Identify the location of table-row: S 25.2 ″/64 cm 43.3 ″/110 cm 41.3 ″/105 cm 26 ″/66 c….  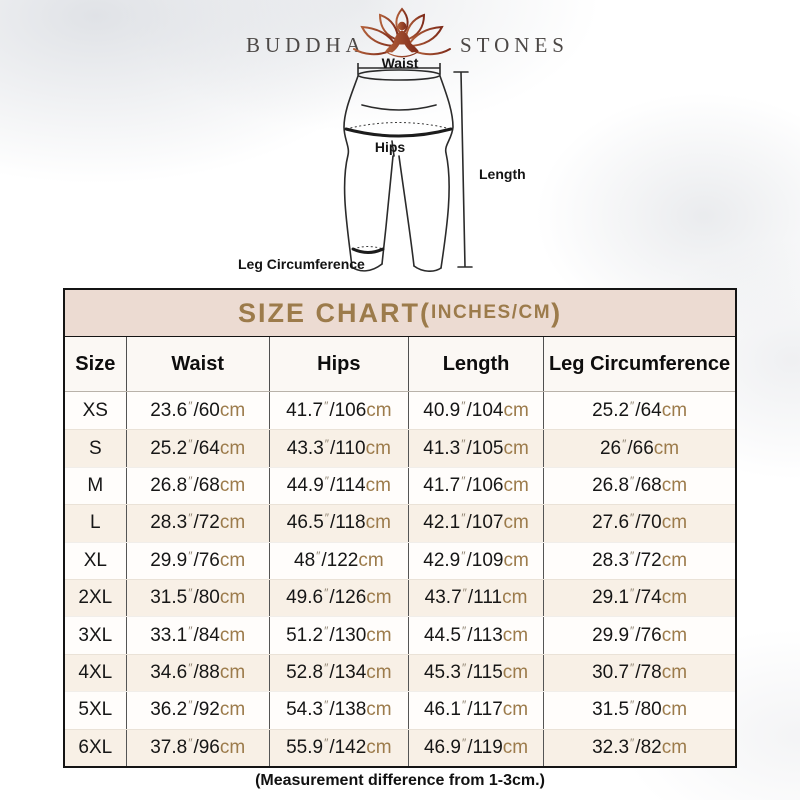
(400, 448).